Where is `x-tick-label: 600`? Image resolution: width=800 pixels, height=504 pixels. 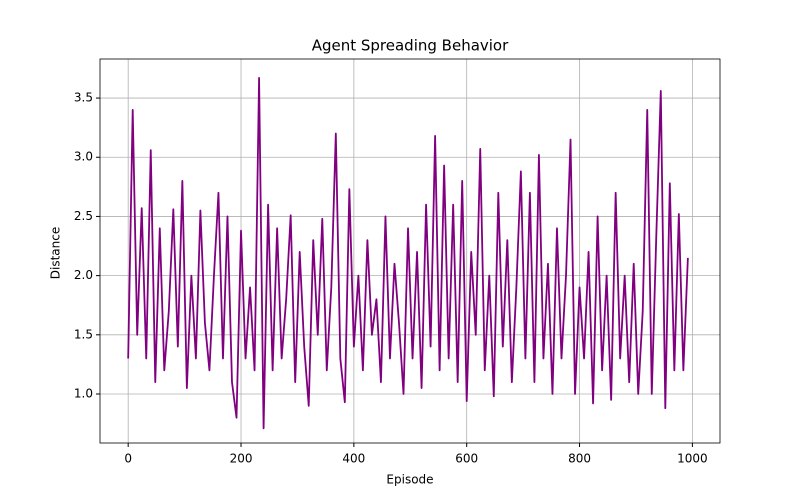 x-tick-label: 600 is located at coordinates (466, 459).